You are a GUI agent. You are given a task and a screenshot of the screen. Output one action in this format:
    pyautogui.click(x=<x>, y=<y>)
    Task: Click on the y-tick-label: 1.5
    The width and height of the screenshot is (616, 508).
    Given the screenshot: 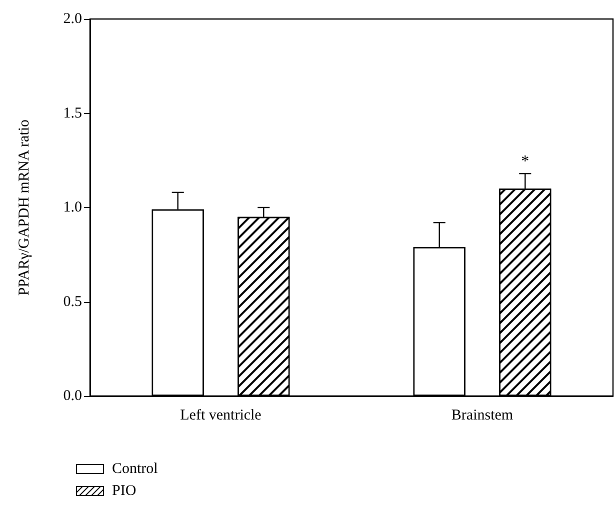 What is the action you would take?
    pyautogui.click(x=72, y=113)
    